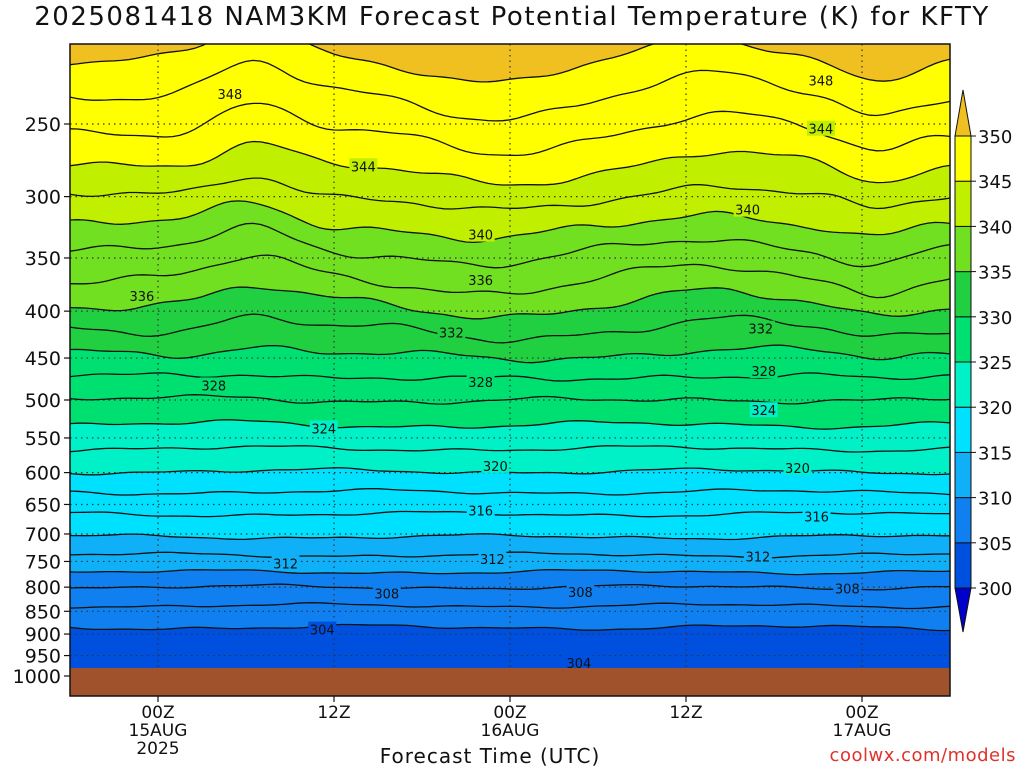  I want to click on contour-label-332: 332, so click(760, 329).